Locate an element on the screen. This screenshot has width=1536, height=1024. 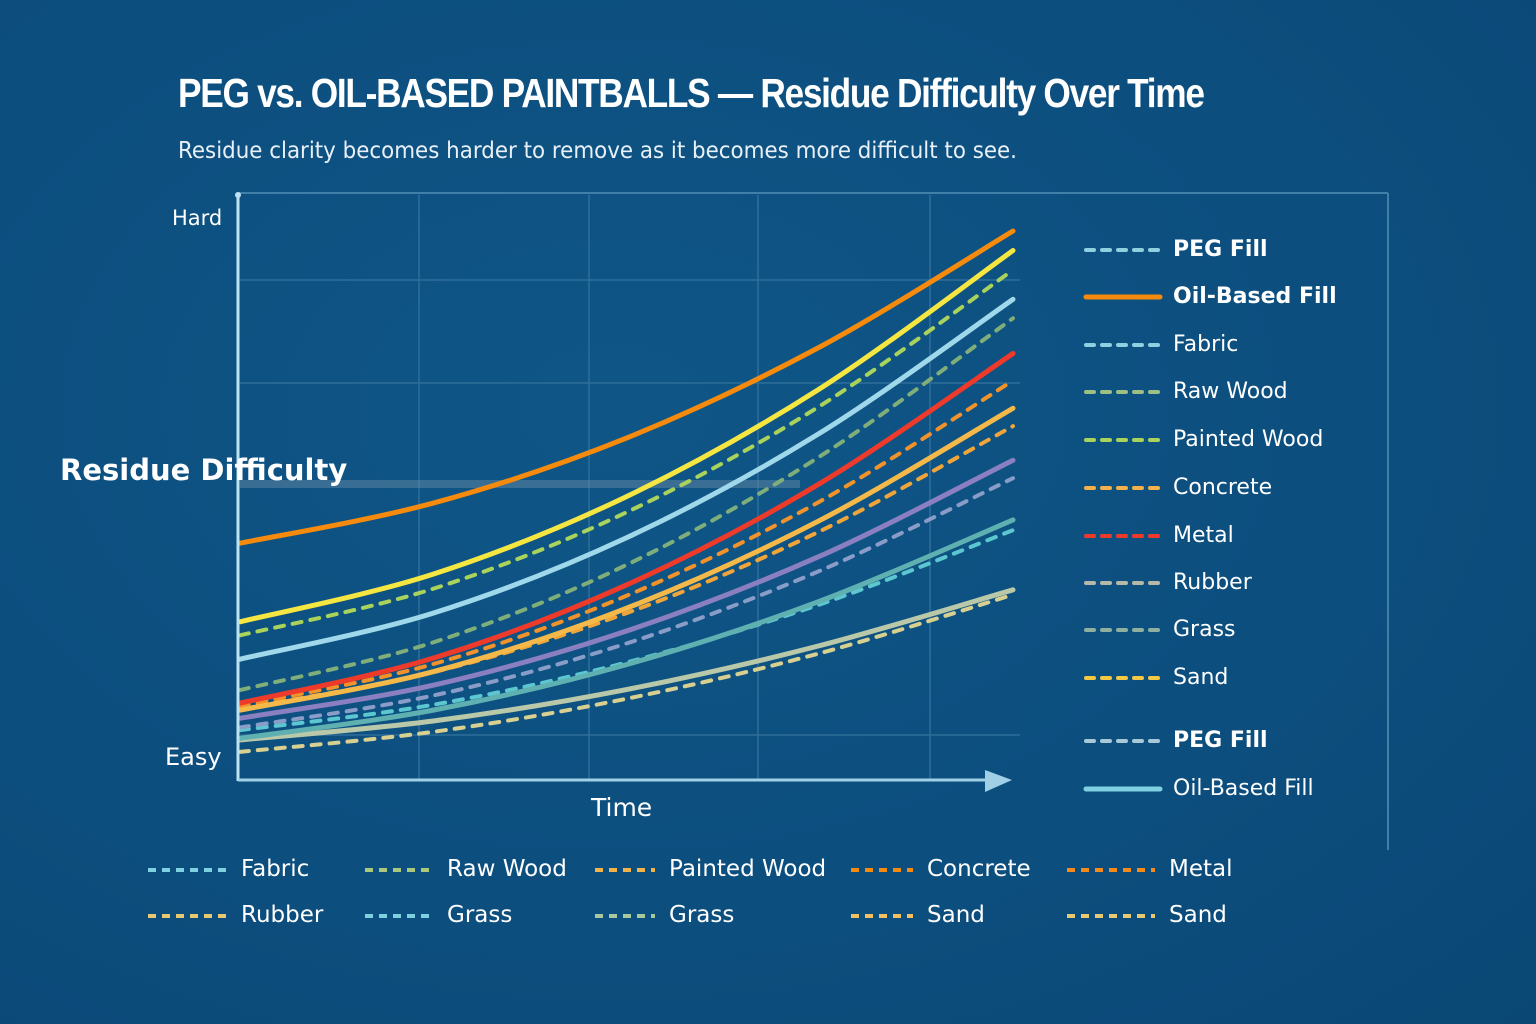
legend-right-label: Painted Wood is located at coordinates (1248, 439).